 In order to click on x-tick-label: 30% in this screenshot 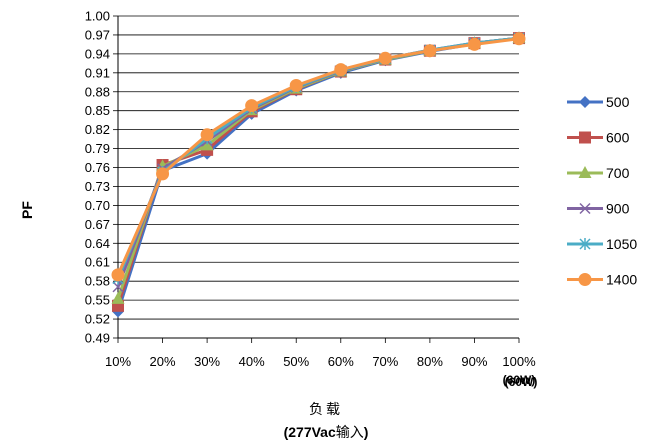, I will do `click(207, 361)`.